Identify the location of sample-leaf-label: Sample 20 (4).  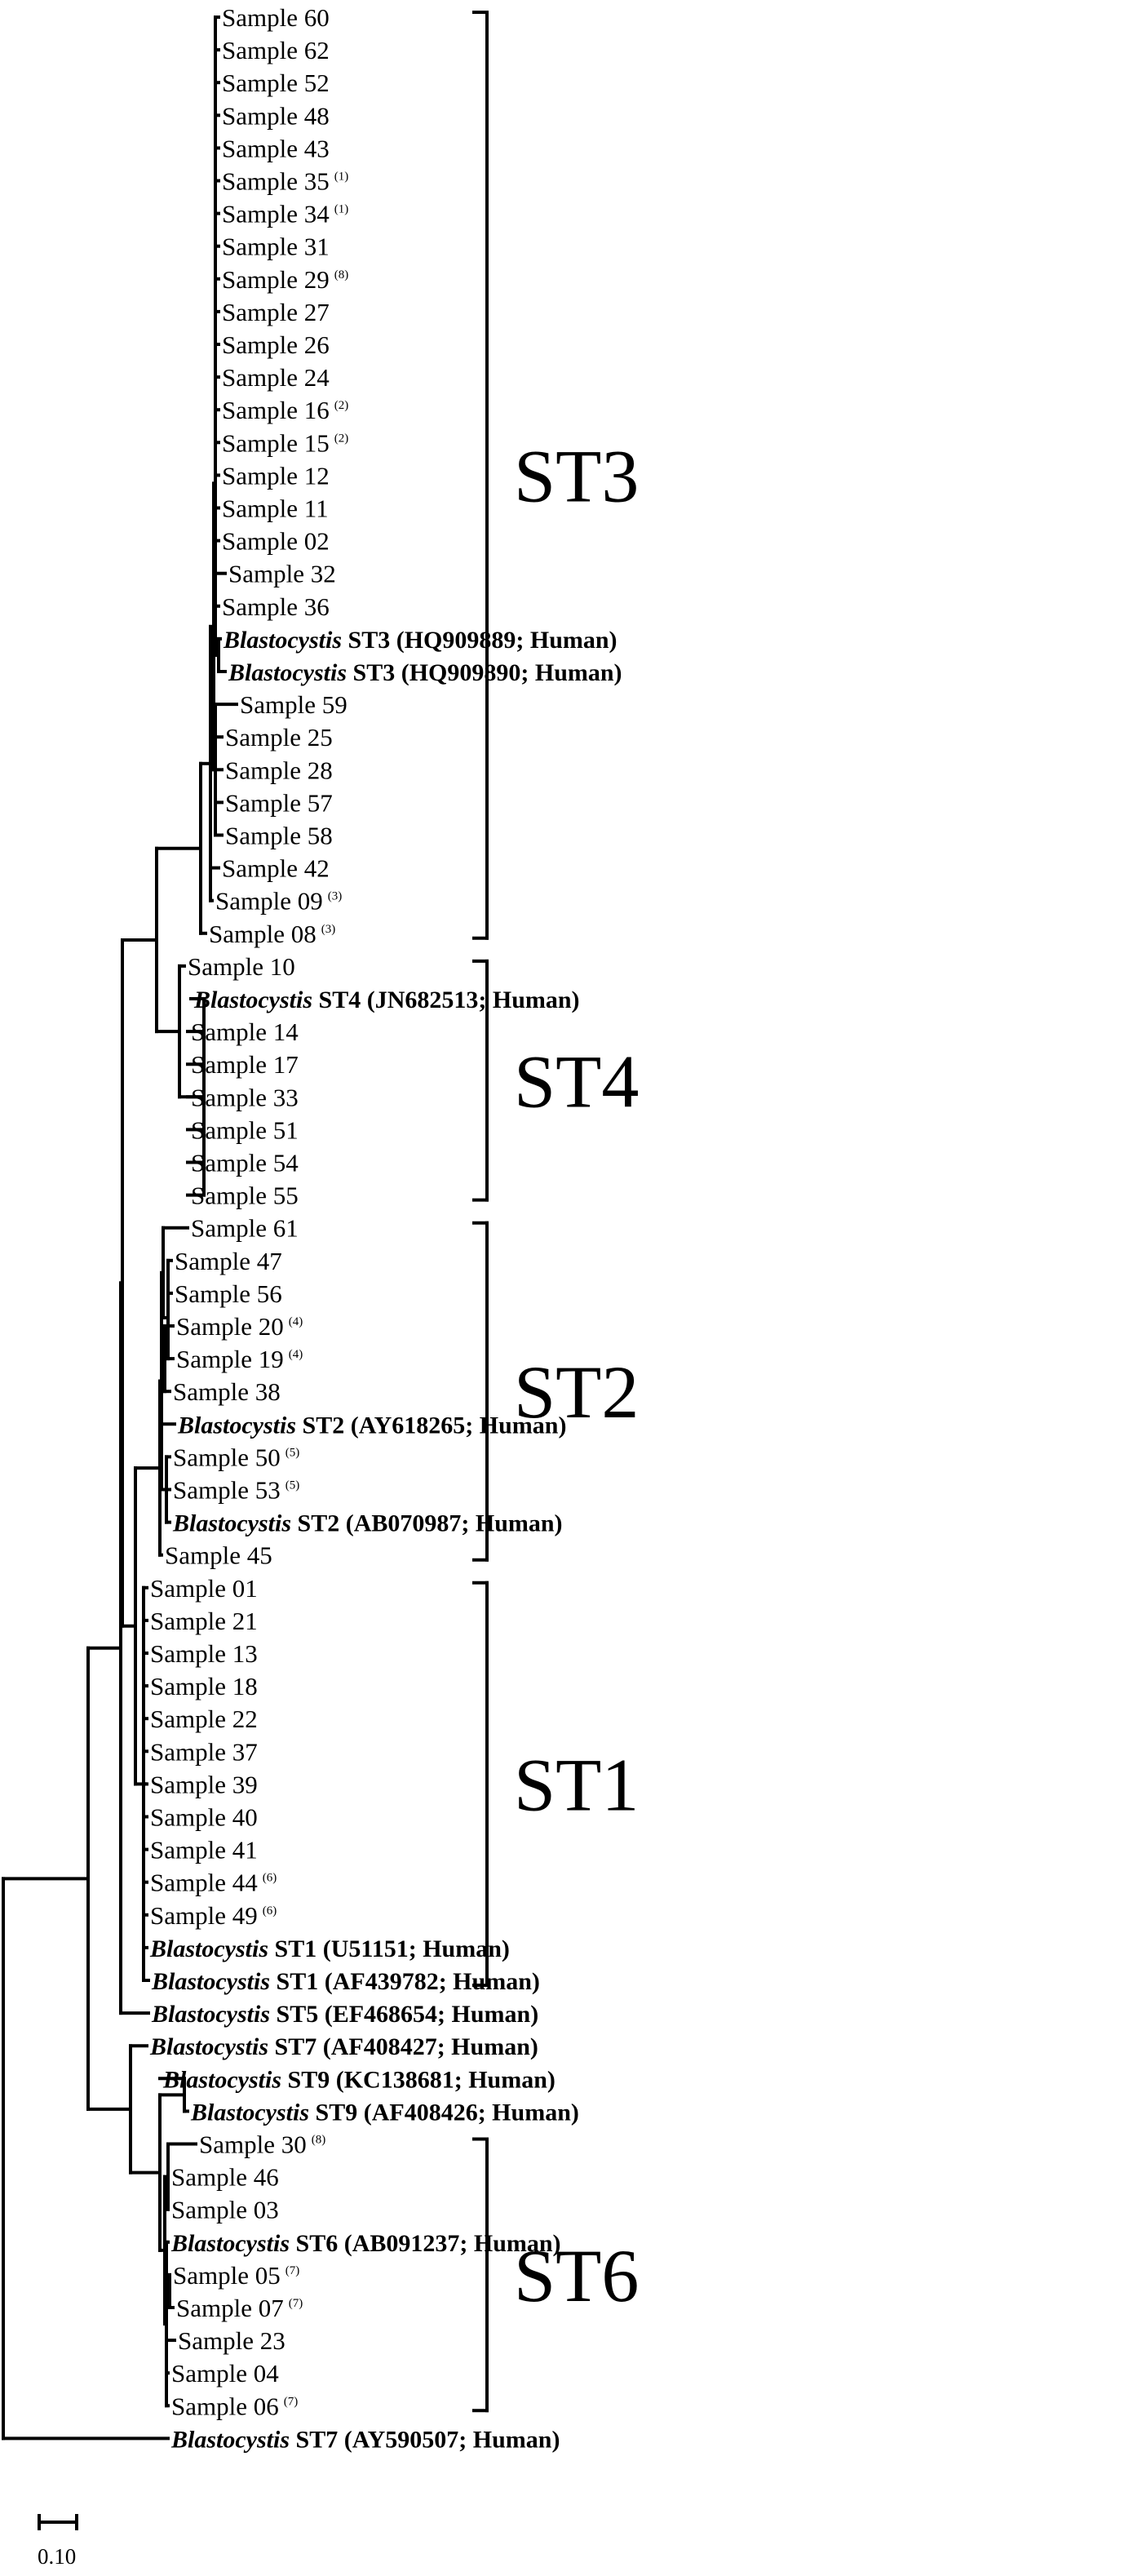
(240, 1326).